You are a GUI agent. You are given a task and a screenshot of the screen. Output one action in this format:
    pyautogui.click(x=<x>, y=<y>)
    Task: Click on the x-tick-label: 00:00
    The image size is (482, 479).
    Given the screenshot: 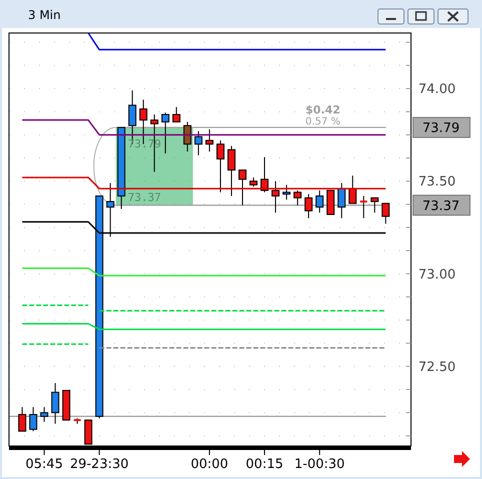 What is the action you would take?
    pyautogui.click(x=209, y=464)
    